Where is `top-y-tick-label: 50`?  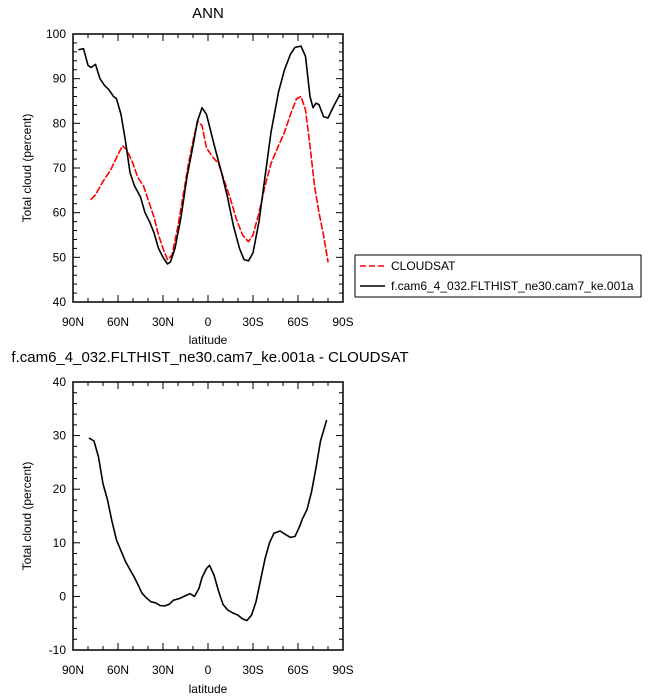 top-y-tick-label: 50 is located at coordinates (60, 257).